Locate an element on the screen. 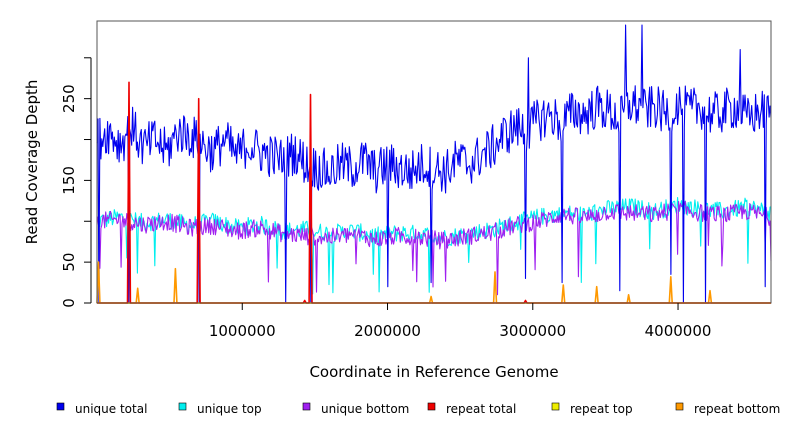 This screenshot has width=792, height=432. legend-label: repeat top is located at coordinates (601, 409).